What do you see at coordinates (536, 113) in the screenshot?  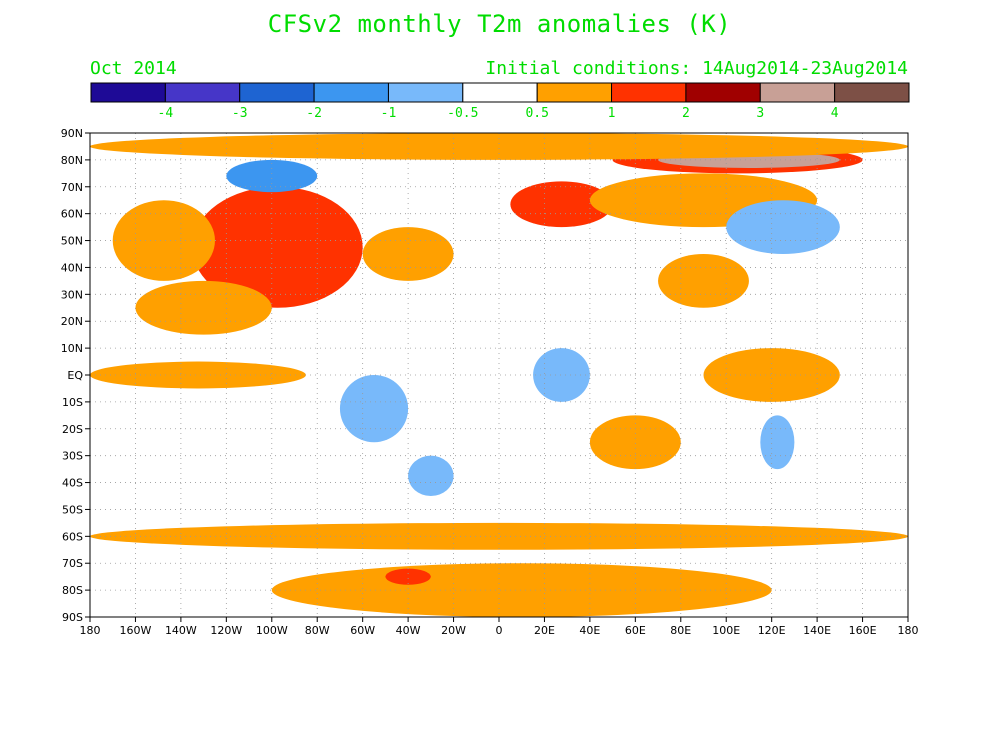 I see `colorbar-tick-label: 0.5` at bounding box center [536, 113].